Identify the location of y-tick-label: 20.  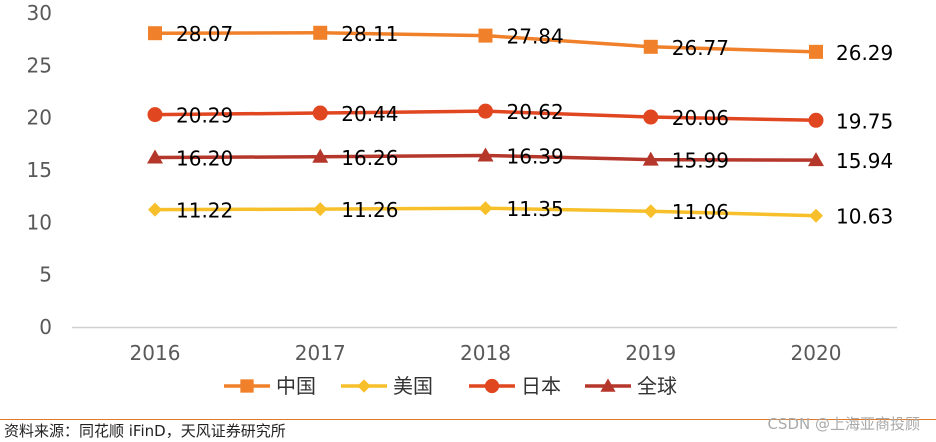
(39, 118).